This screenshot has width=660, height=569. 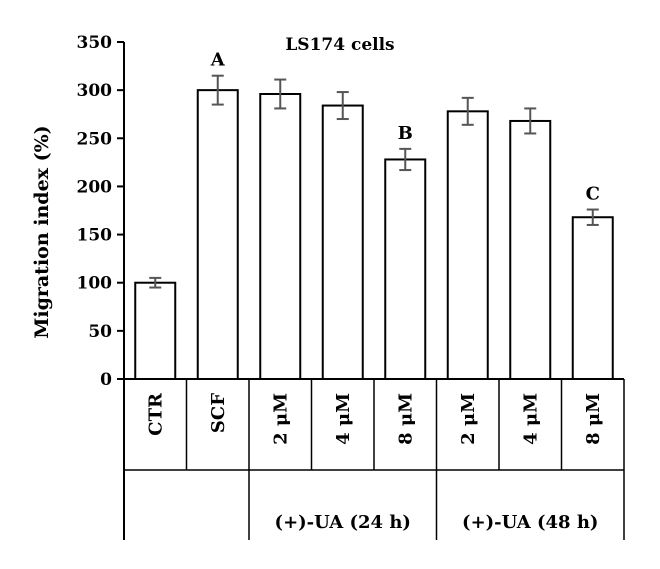 I want to click on y-tick-label: 350, so click(x=95, y=43).